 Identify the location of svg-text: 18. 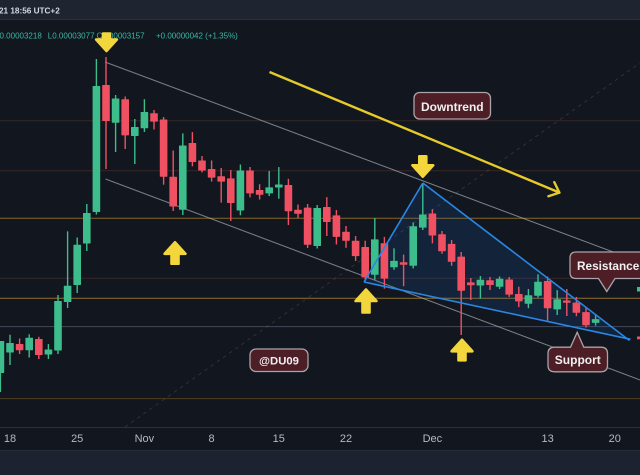
(10, 439).